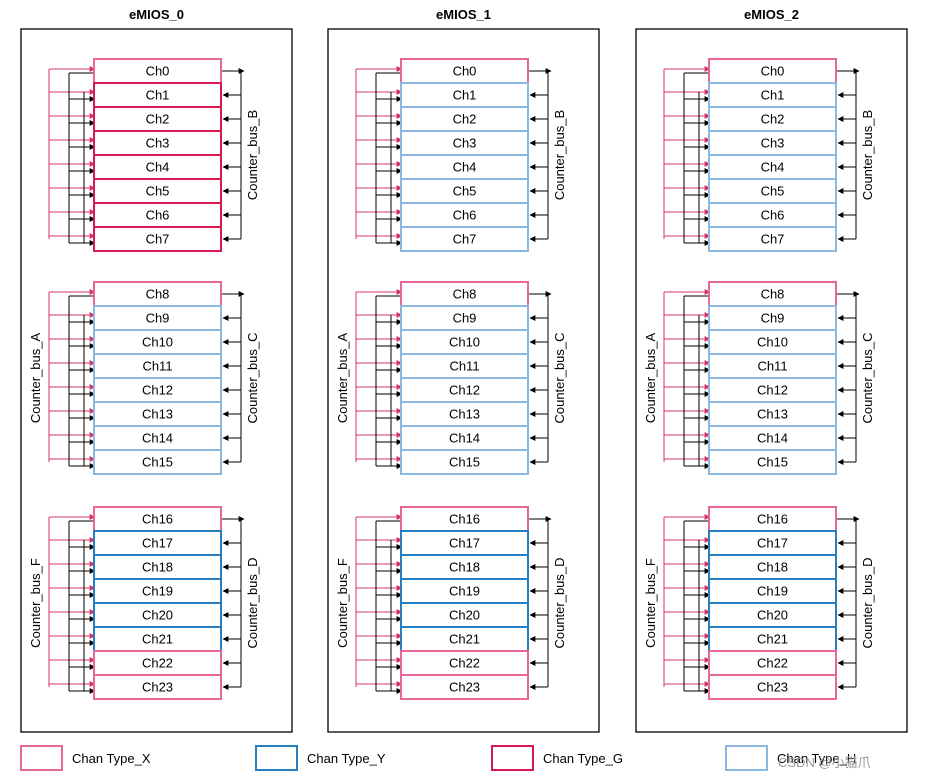  What do you see at coordinates (772, 342) in the screenshot?
I see `channel-label: Ch10` at bounding box center [772, 342].